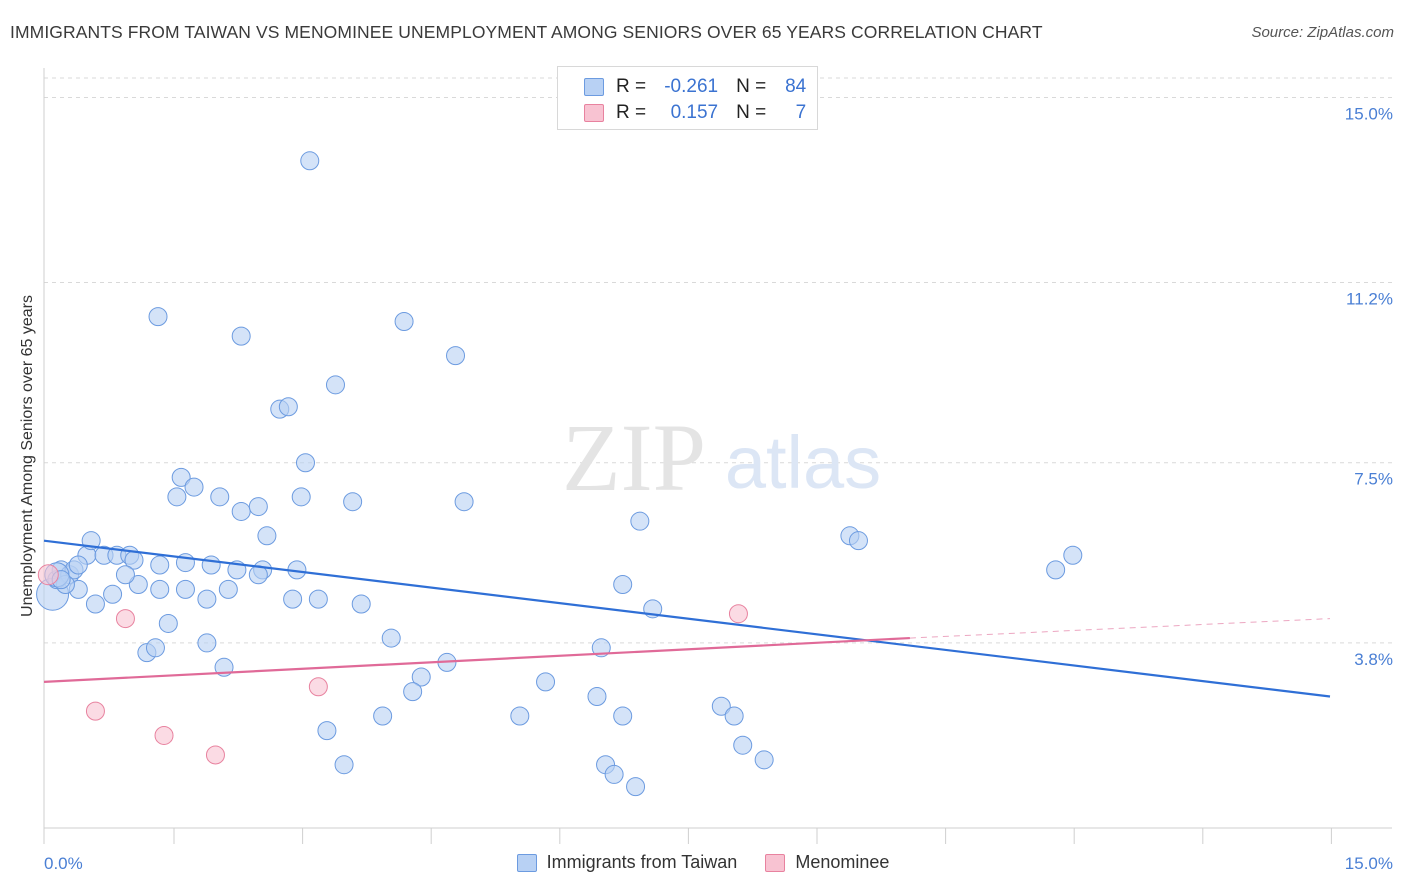  Describe the element at coordinates (1373, 659) in the screenshot. I see `y-tick-label: 3.8%` at that location.